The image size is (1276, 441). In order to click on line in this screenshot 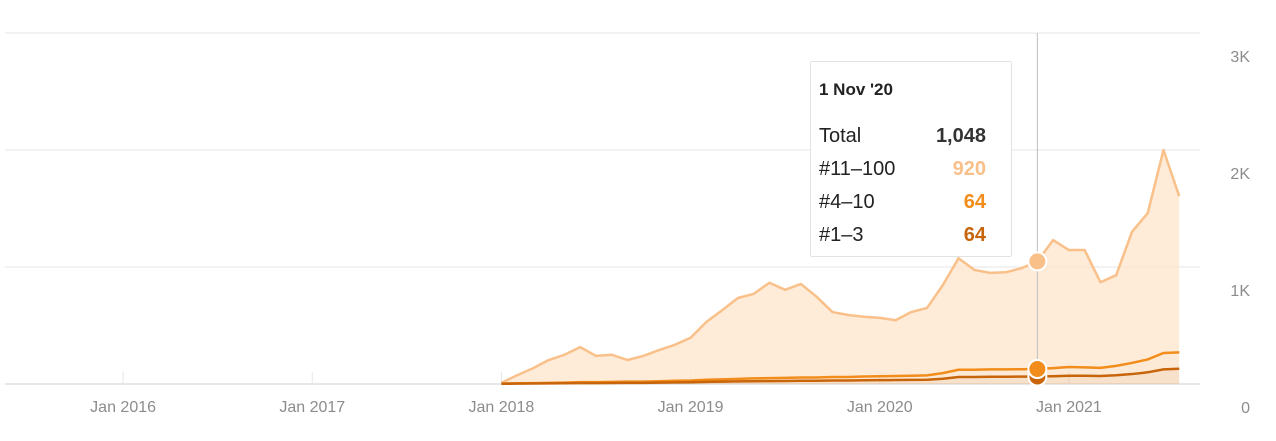, I will do `click(840, 376)`.